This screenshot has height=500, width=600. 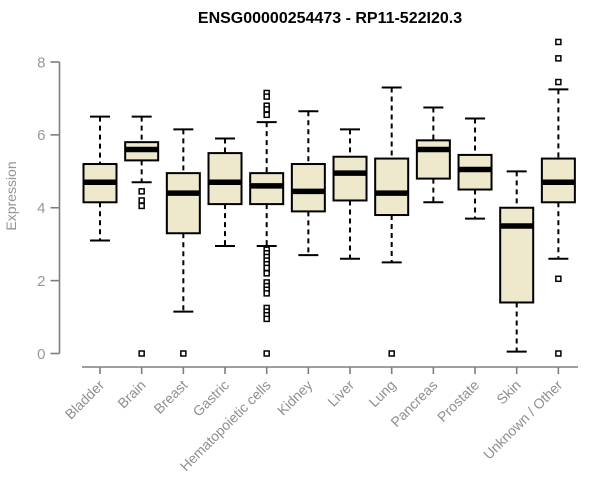 What do you see at coordinates (267, 223) in the screenshot?
I see `boxplot-hematopoietic-cells` at bounding box center [267, 223].